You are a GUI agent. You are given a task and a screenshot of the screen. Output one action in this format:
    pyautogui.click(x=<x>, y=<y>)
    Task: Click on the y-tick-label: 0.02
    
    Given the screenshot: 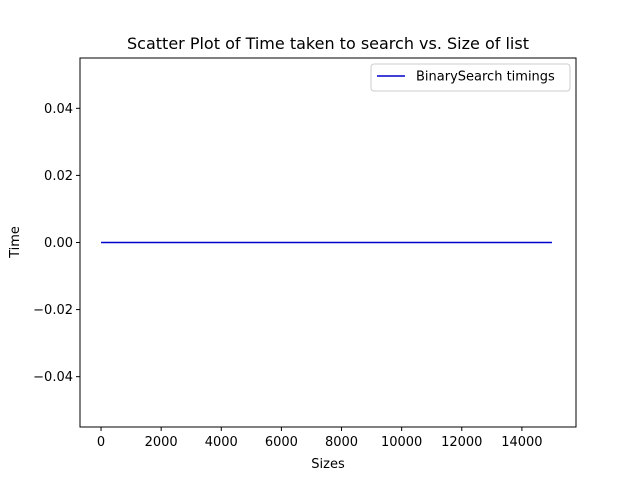 What is the action you would take?
    pyautogui.click(x=58, y=176)
    